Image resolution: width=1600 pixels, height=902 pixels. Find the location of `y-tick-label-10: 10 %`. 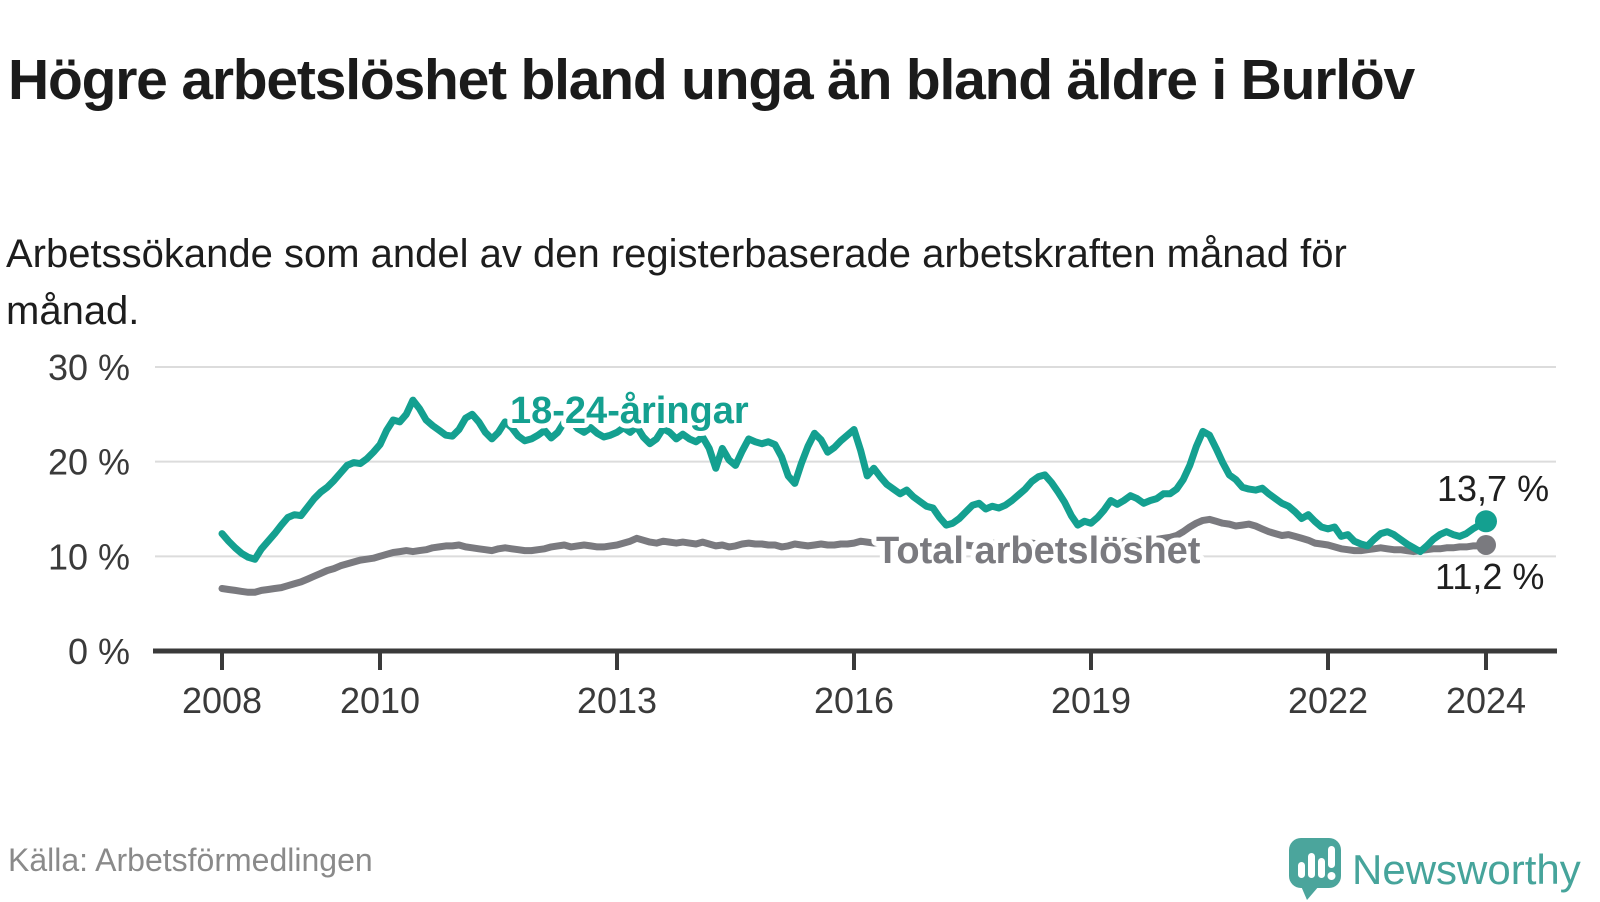

y-tick-label-10: 10 % is located at coordinates (89, 556).